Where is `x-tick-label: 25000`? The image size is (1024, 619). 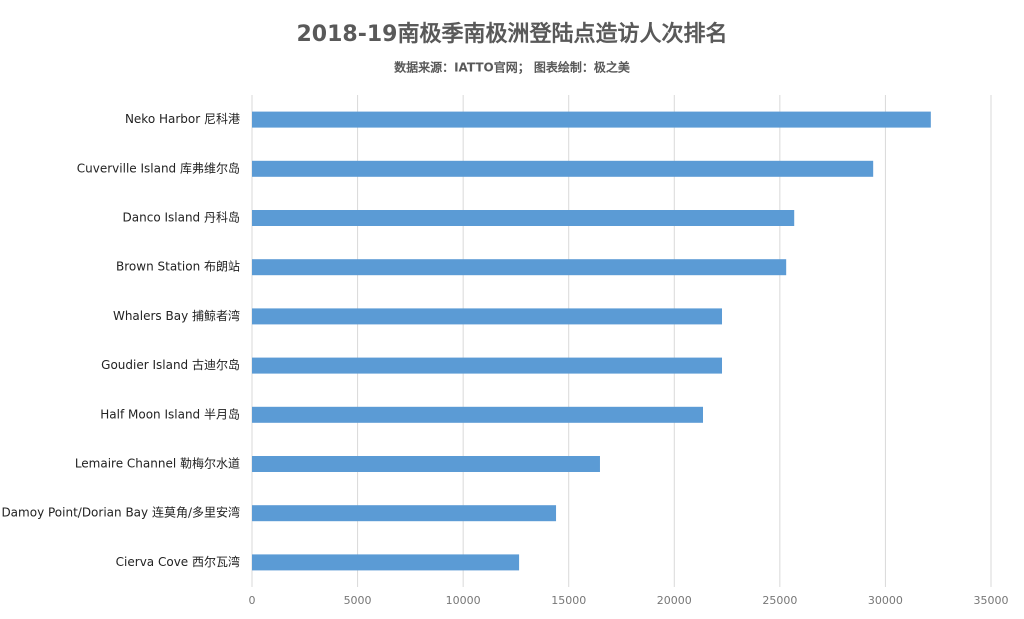 x-tick-label: 25000 is located at coordinates (779, 600).